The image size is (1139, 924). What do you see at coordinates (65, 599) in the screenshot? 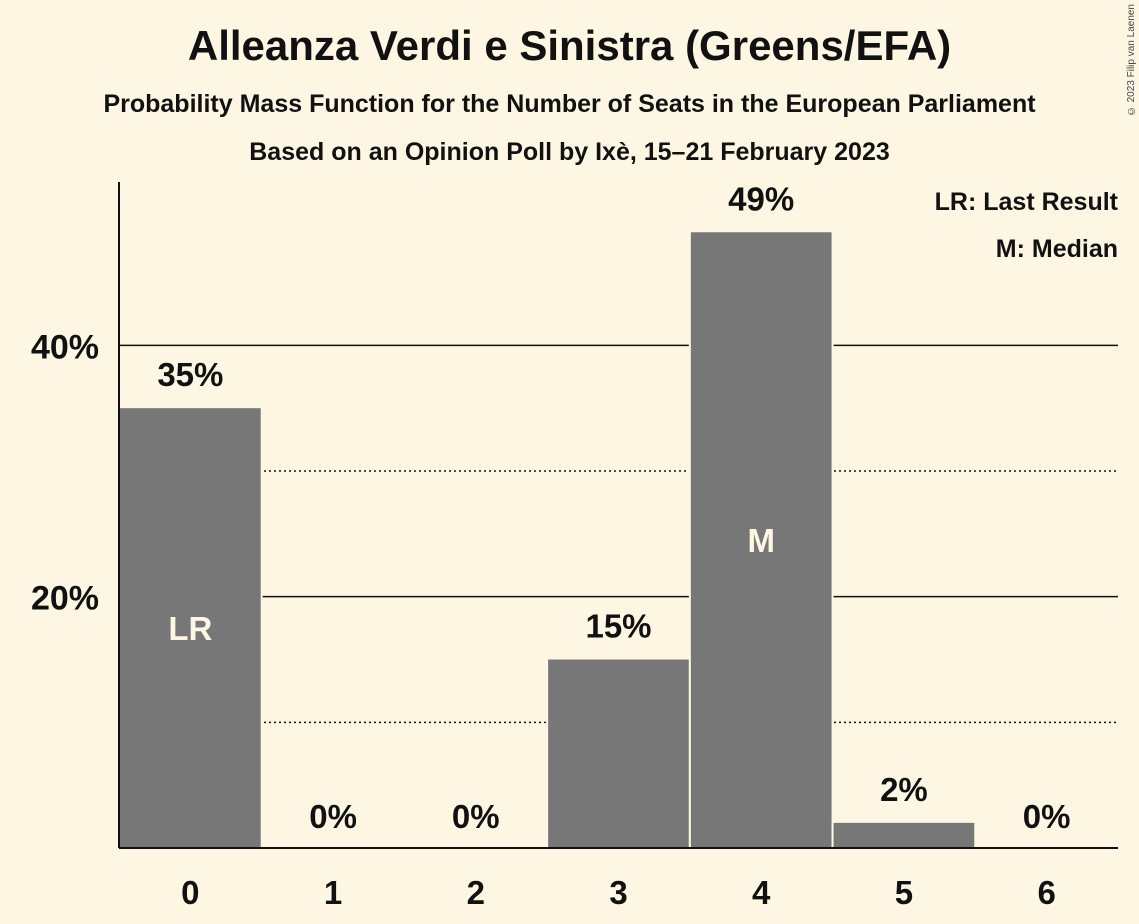
I see `y-tick-label: 20%` at bounding box center [65, 599].